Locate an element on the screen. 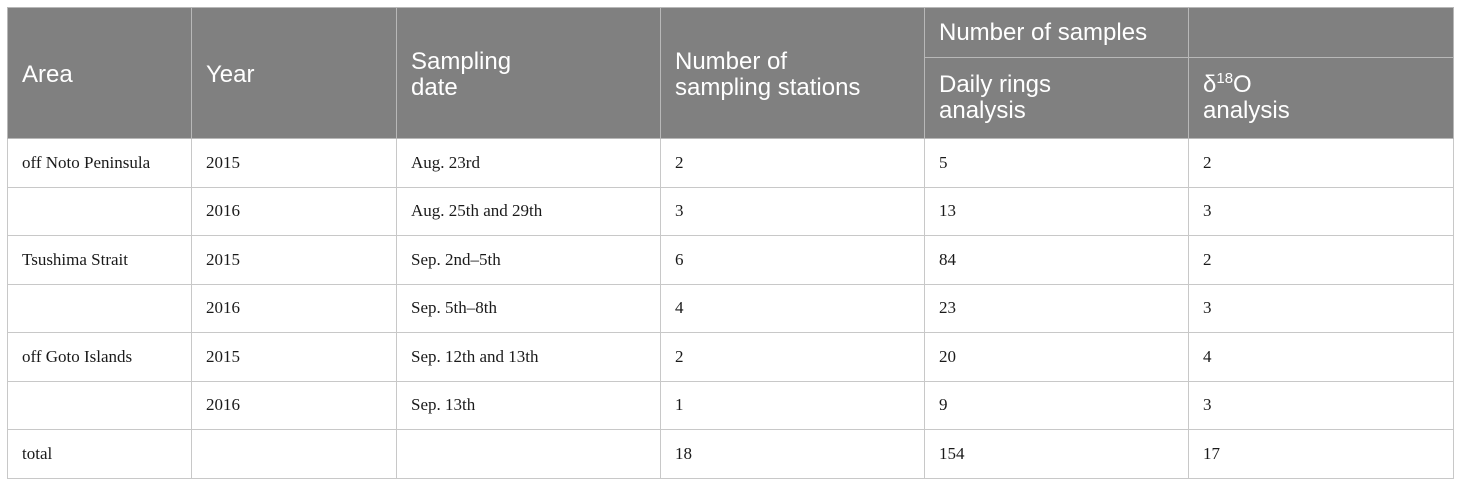 Image resolution: width=1460 pixels, height=486 pixels. cell-daily-rings: 5 is located at coordinates (1056, 163).